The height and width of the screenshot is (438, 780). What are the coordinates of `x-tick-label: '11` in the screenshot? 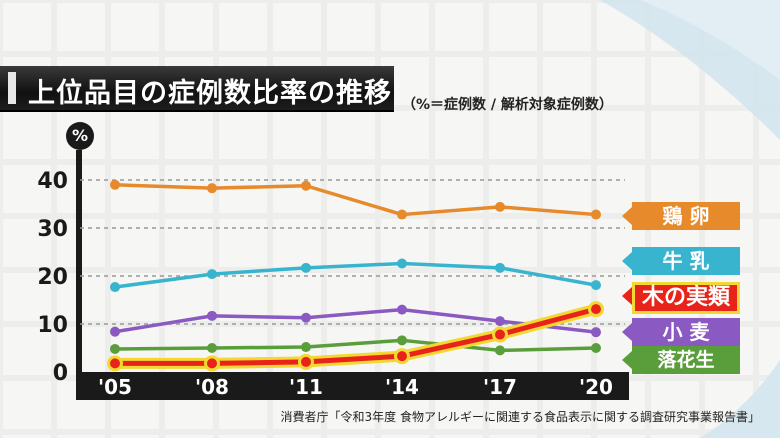 It's located at (306, 387).